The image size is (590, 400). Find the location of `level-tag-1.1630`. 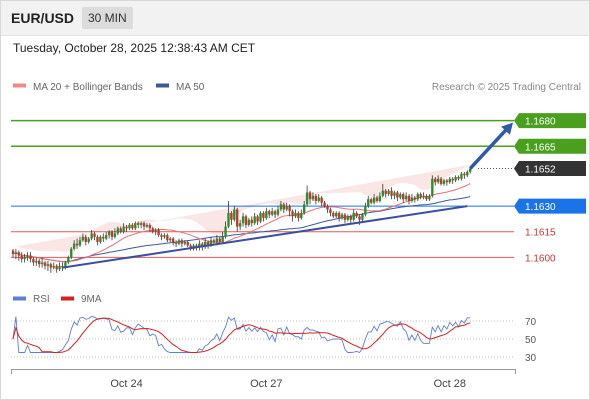

level-tag-1.1630 is located at coordinates (550, 206).